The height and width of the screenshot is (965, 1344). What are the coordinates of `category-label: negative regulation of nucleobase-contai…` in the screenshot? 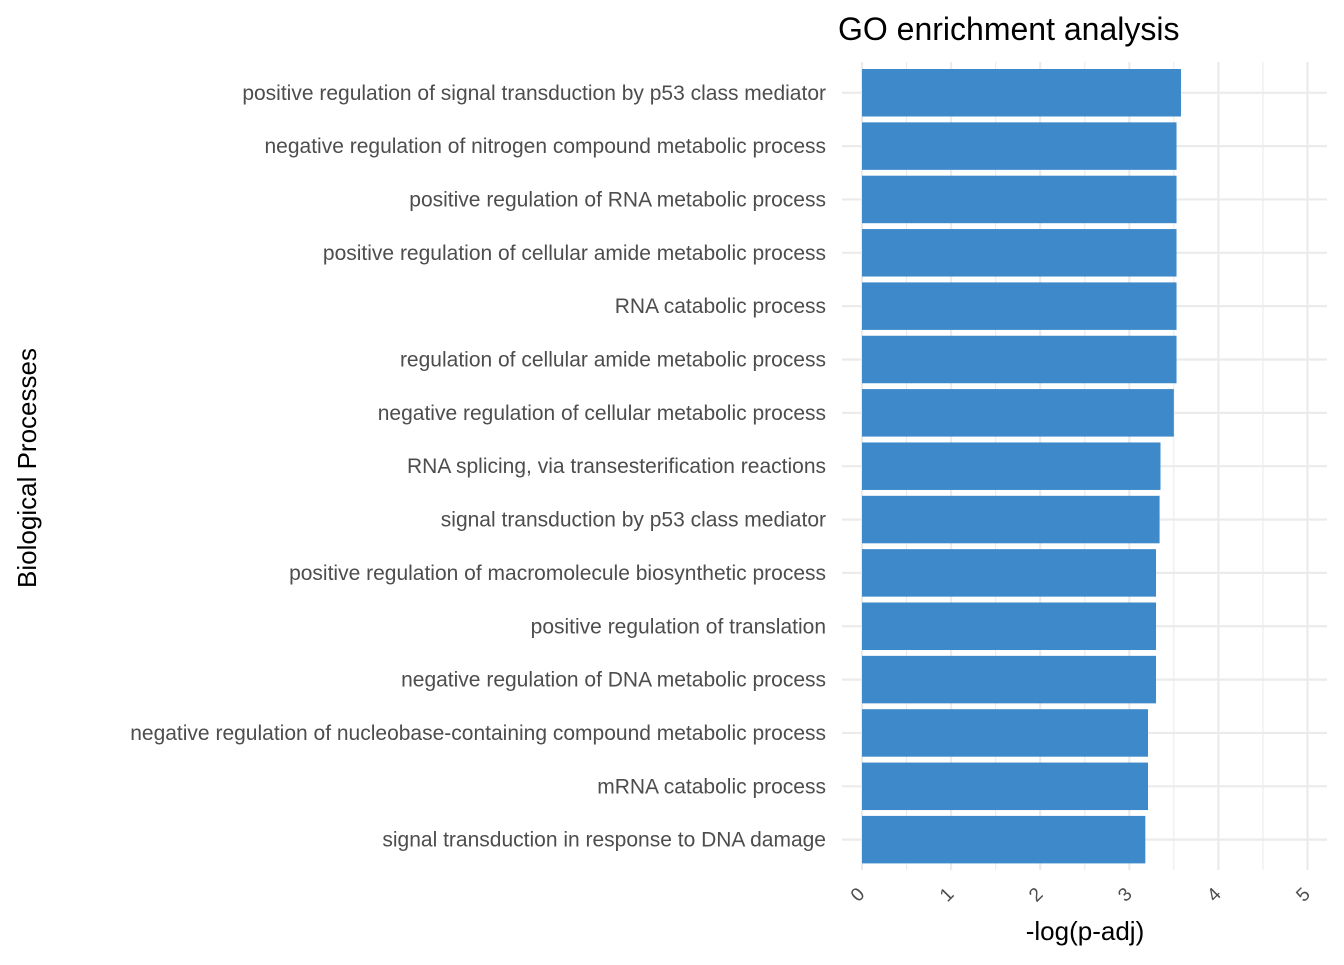 It's located at (478, 733).